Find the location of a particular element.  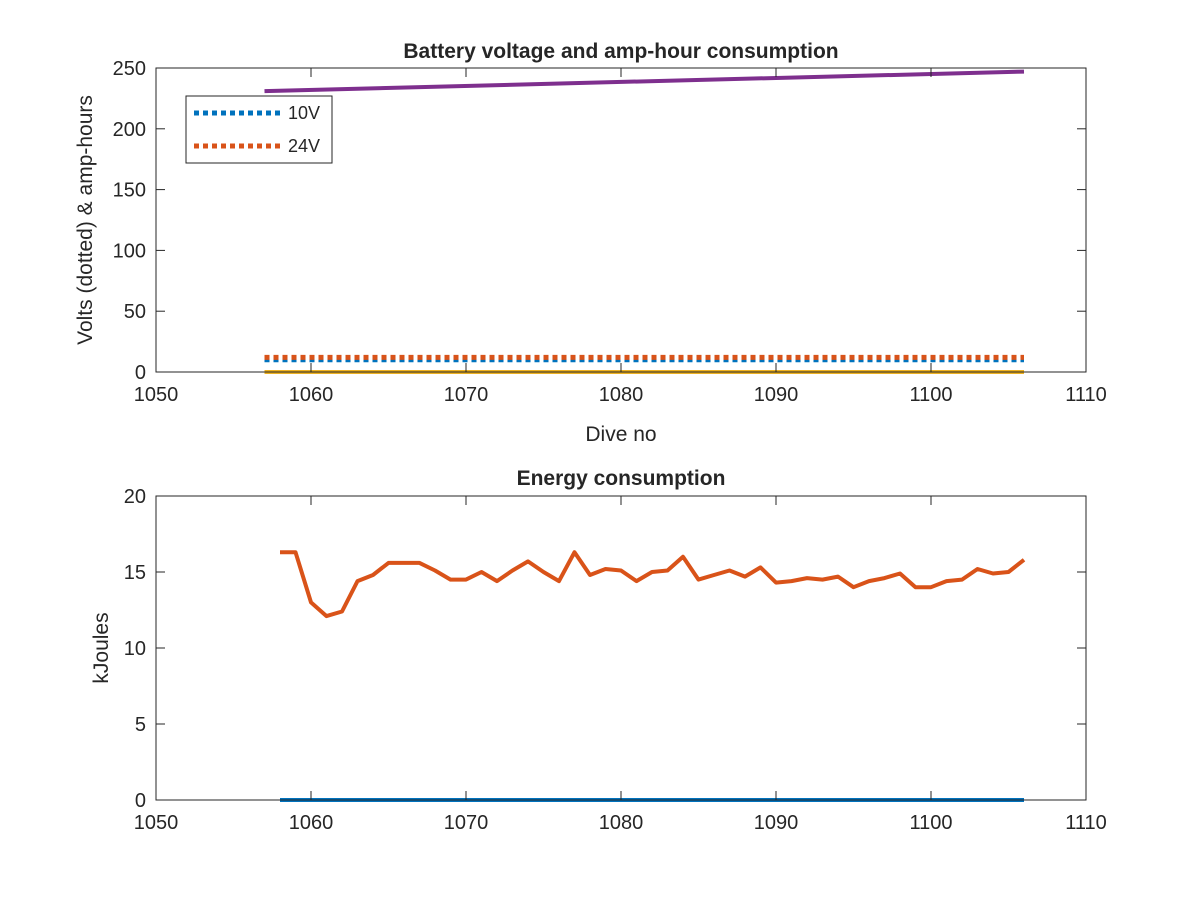

top-y-tick-label: 200 is located at coordinates (129, 130).